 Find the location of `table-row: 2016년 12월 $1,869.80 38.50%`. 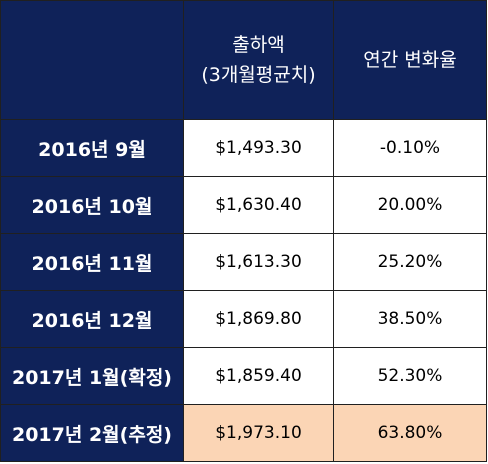

table-row: 2016년 12월 $1,869.80 38.50% is located at coordinates (243, 319).